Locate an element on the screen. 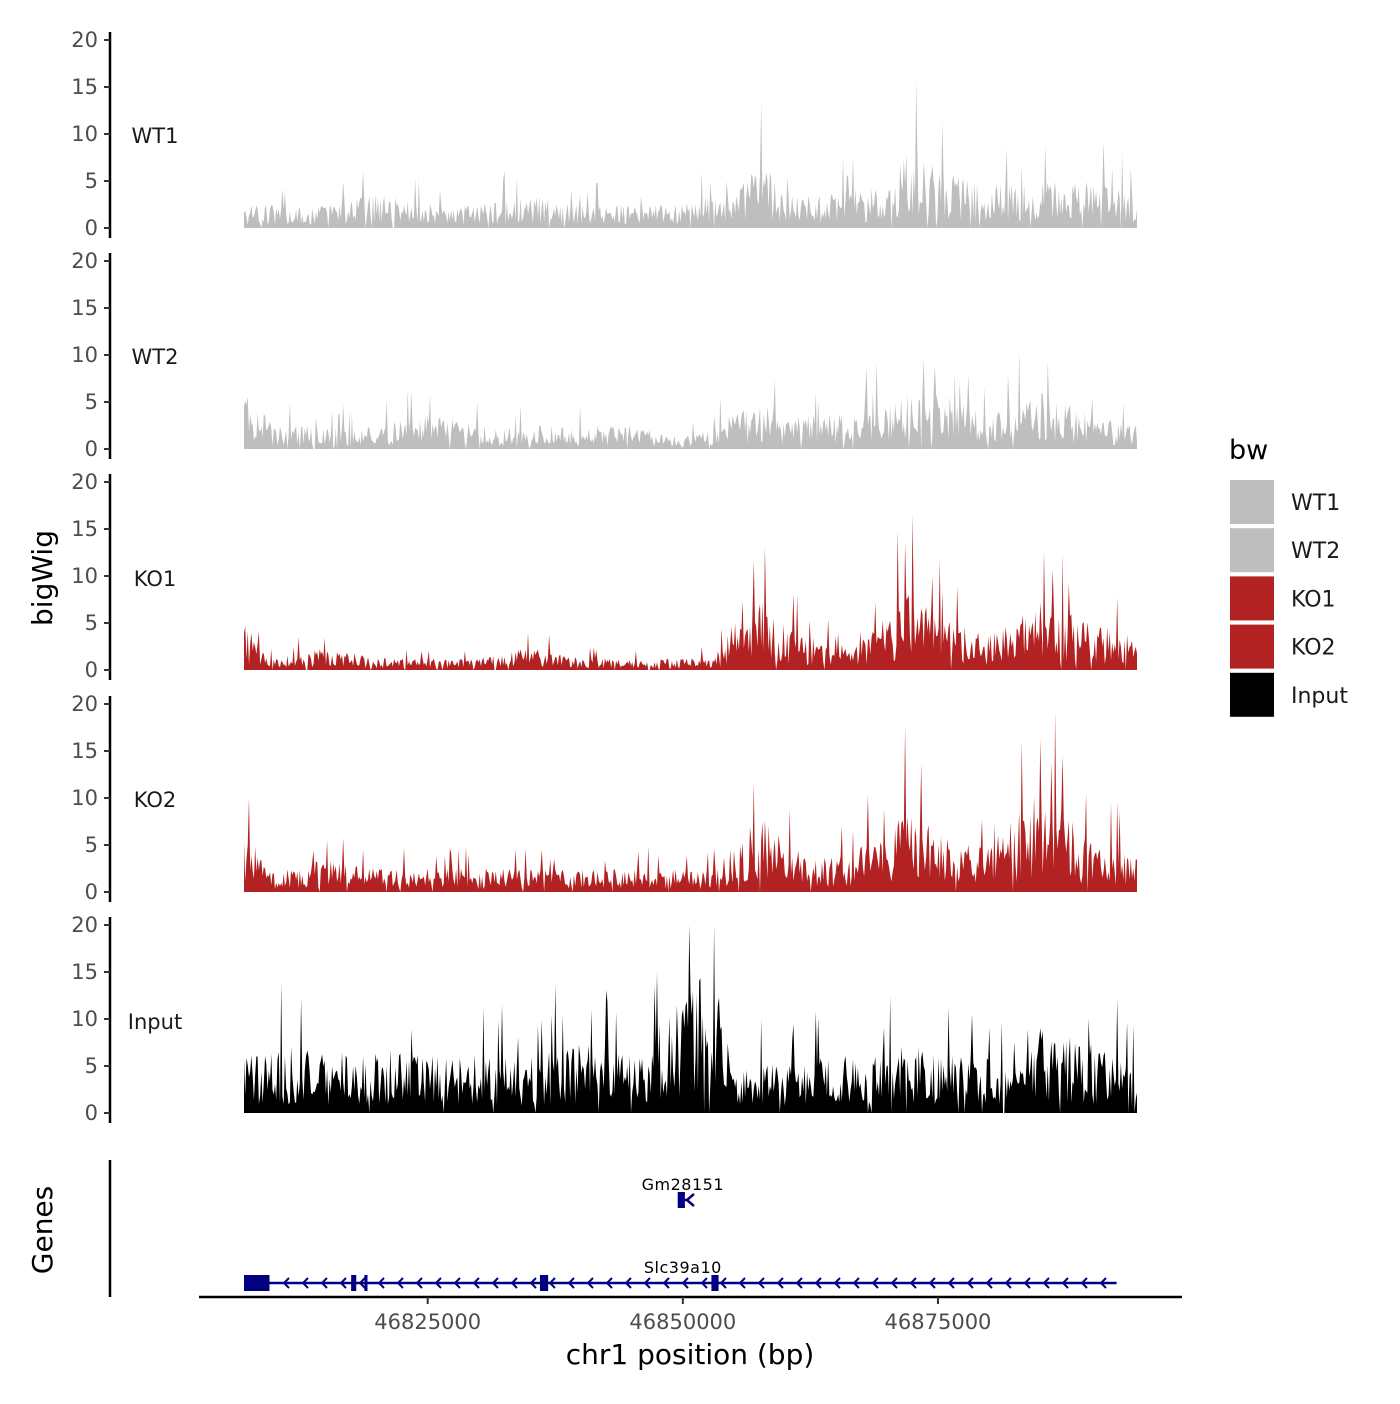 The width and height of the screenshot is (1400, 1404). gene-label: Gm28151 is located at coordinates (683, 1184).